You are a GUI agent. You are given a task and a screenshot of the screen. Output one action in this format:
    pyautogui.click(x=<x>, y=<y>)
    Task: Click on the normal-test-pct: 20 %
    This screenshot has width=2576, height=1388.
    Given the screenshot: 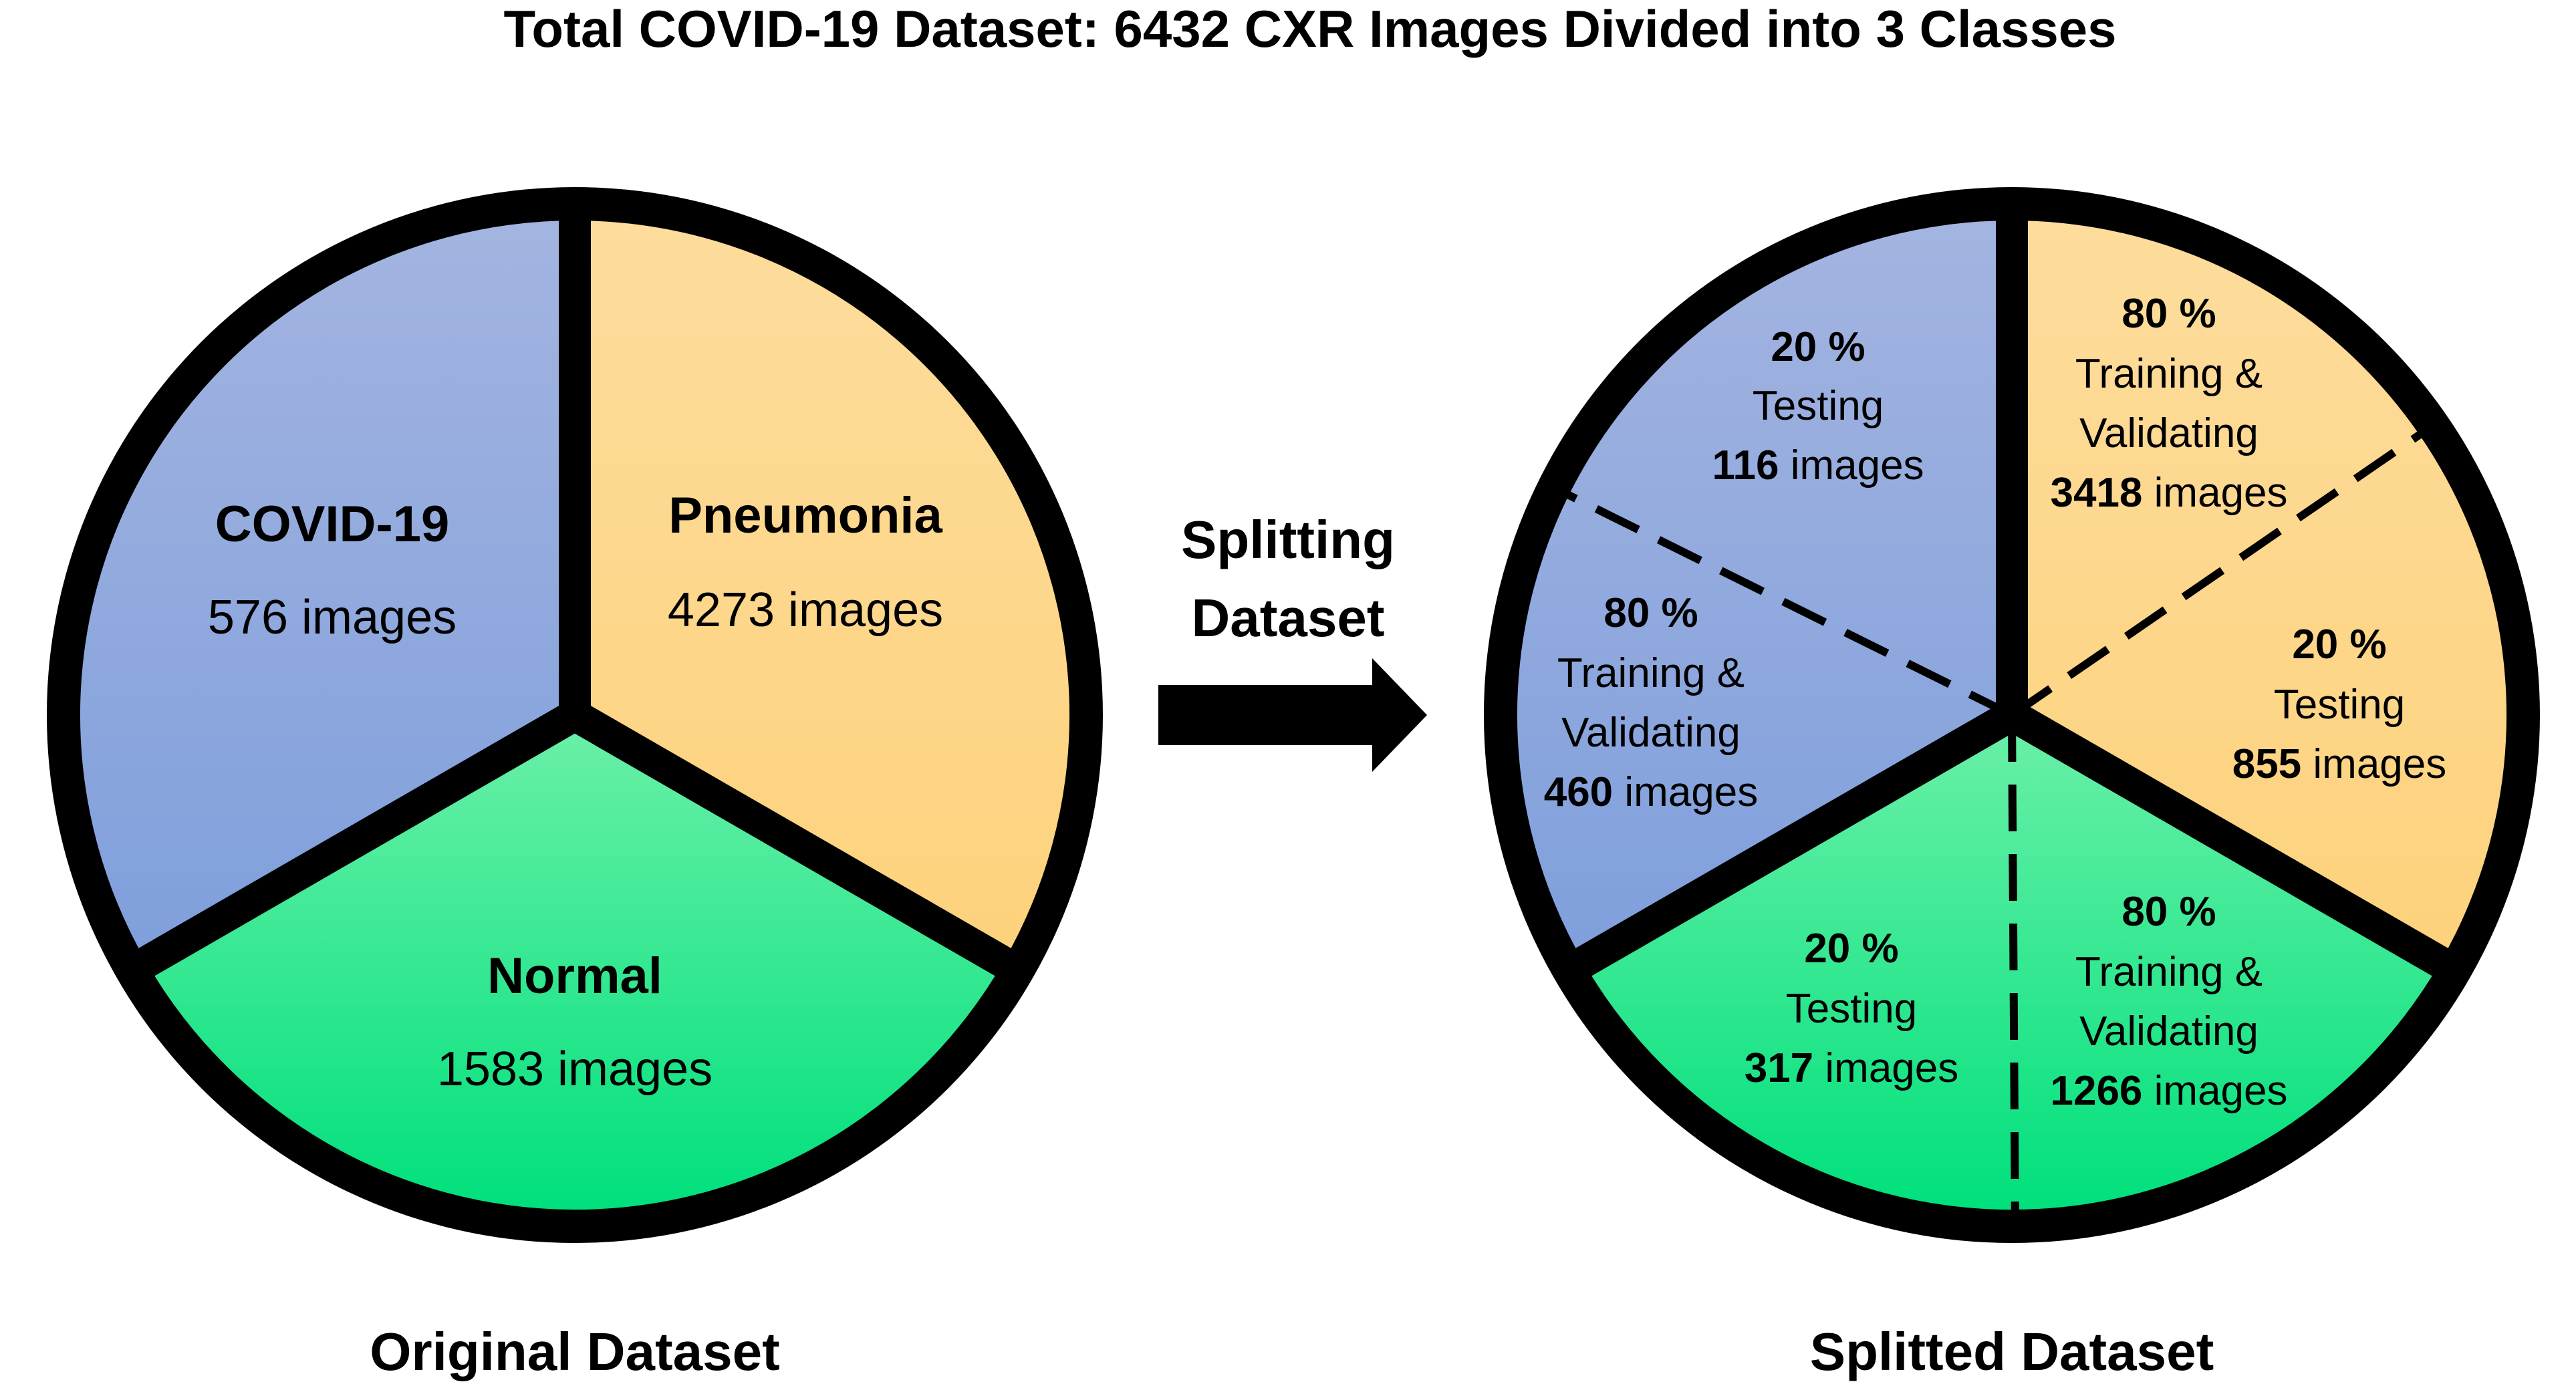 What is the action you would take?
    pyautogui.click(x=1851, y=949)
    